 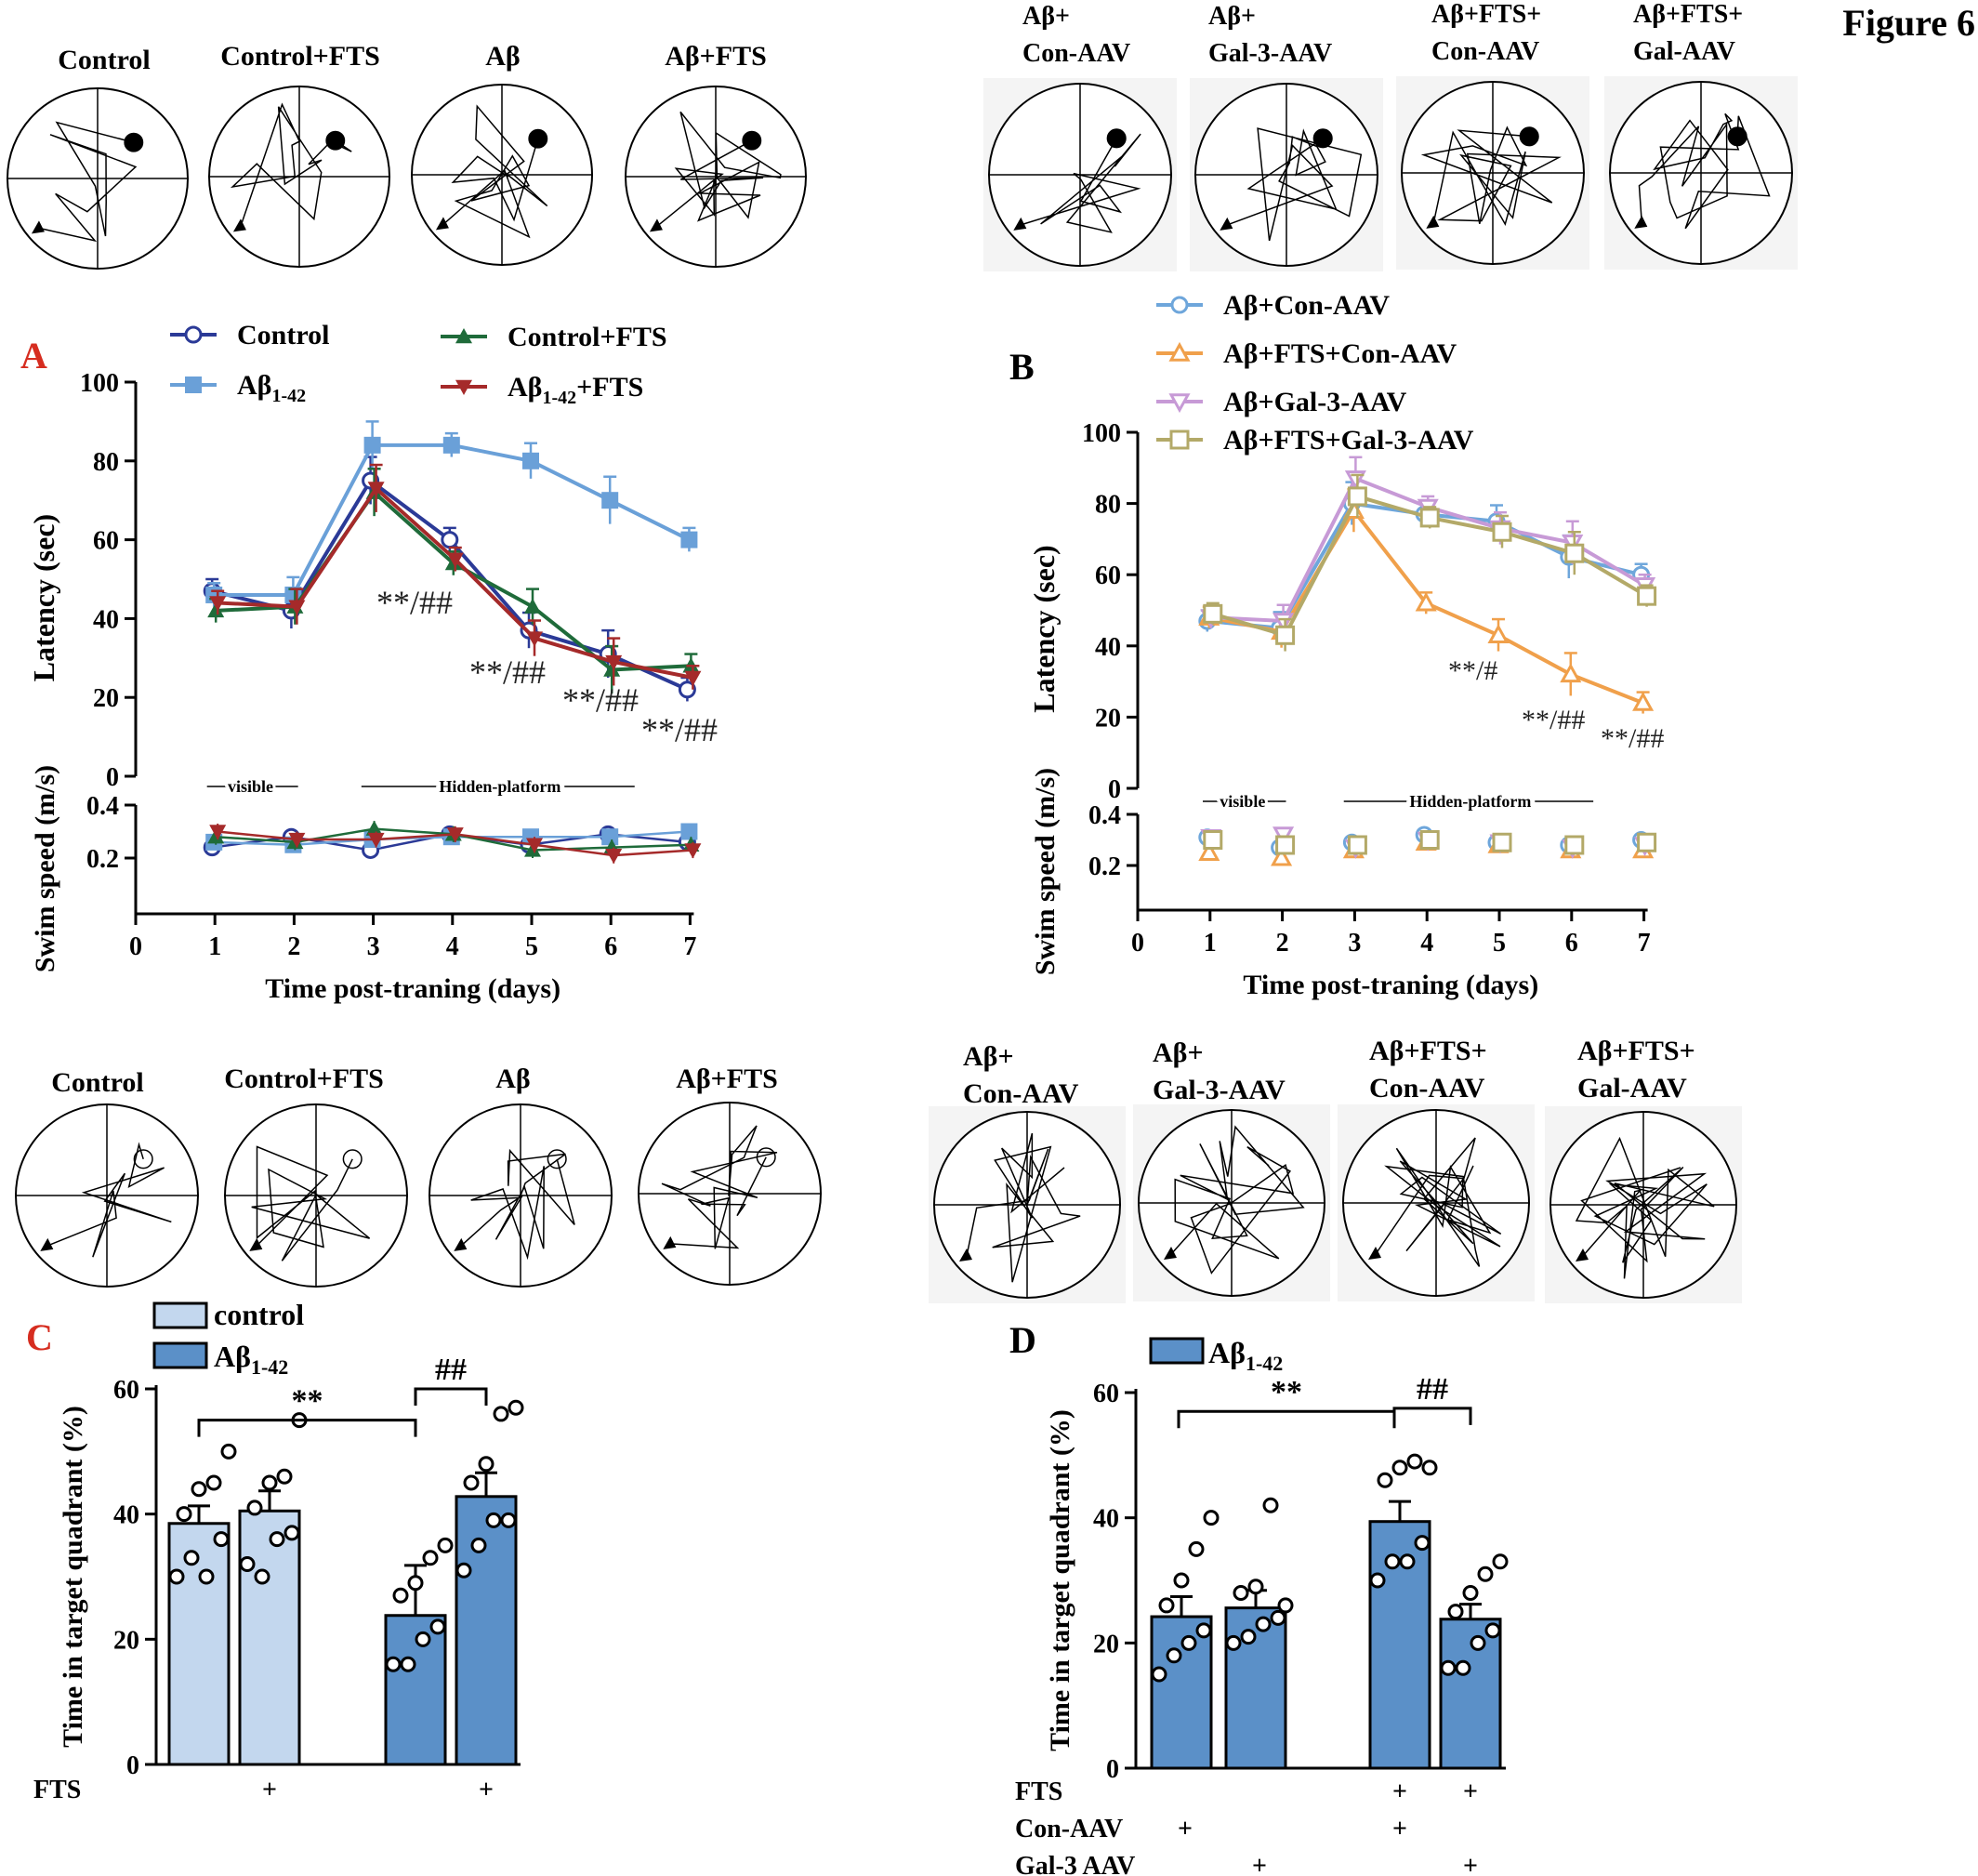 What do you see at coordinates (180, 1315) in the screenshot?
I see `legend-swatch` at bounding box center [180, 1315].